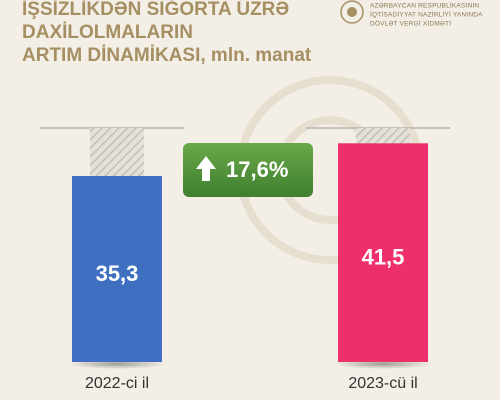 The width and height of the screenshot is (500, 400). I want to click on title-line: DAXİLOLMALARIN, so click(107, 32).